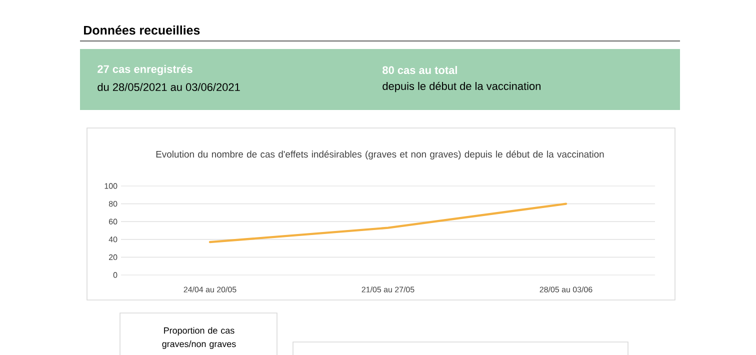 The height and width of the screenshot is (355, 756). Describe the element at coordinates (145, 70) in the screenshot. I see `text: 27 cas enregistrés` at that location.